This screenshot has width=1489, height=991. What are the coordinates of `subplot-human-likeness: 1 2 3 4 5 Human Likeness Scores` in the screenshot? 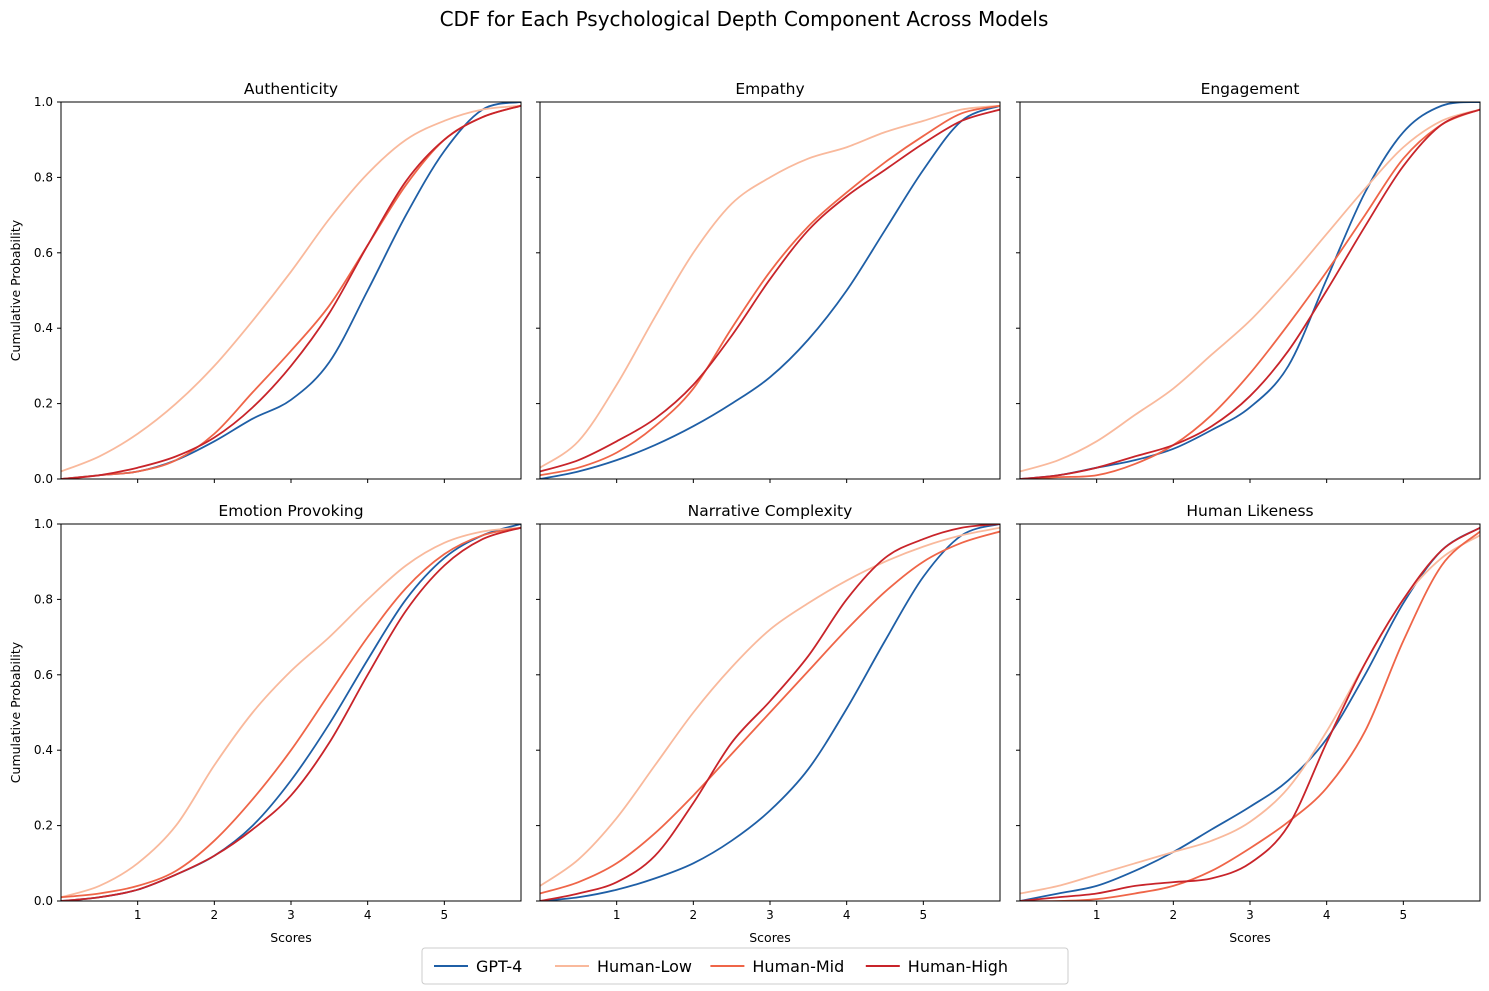 It's located at (1248, 723).